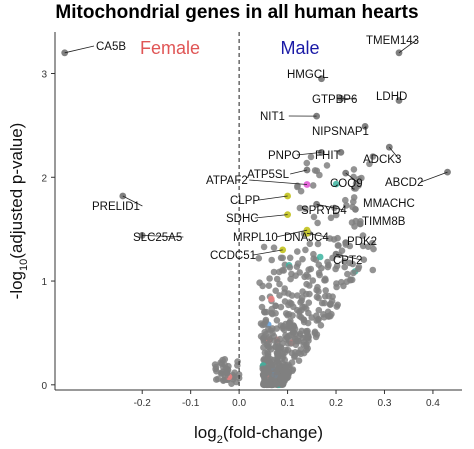 The image size is (474, 449). Describe the element at coordinates (355, 209) in the screenshot. I see `labeled-point-mmachc` at that location.